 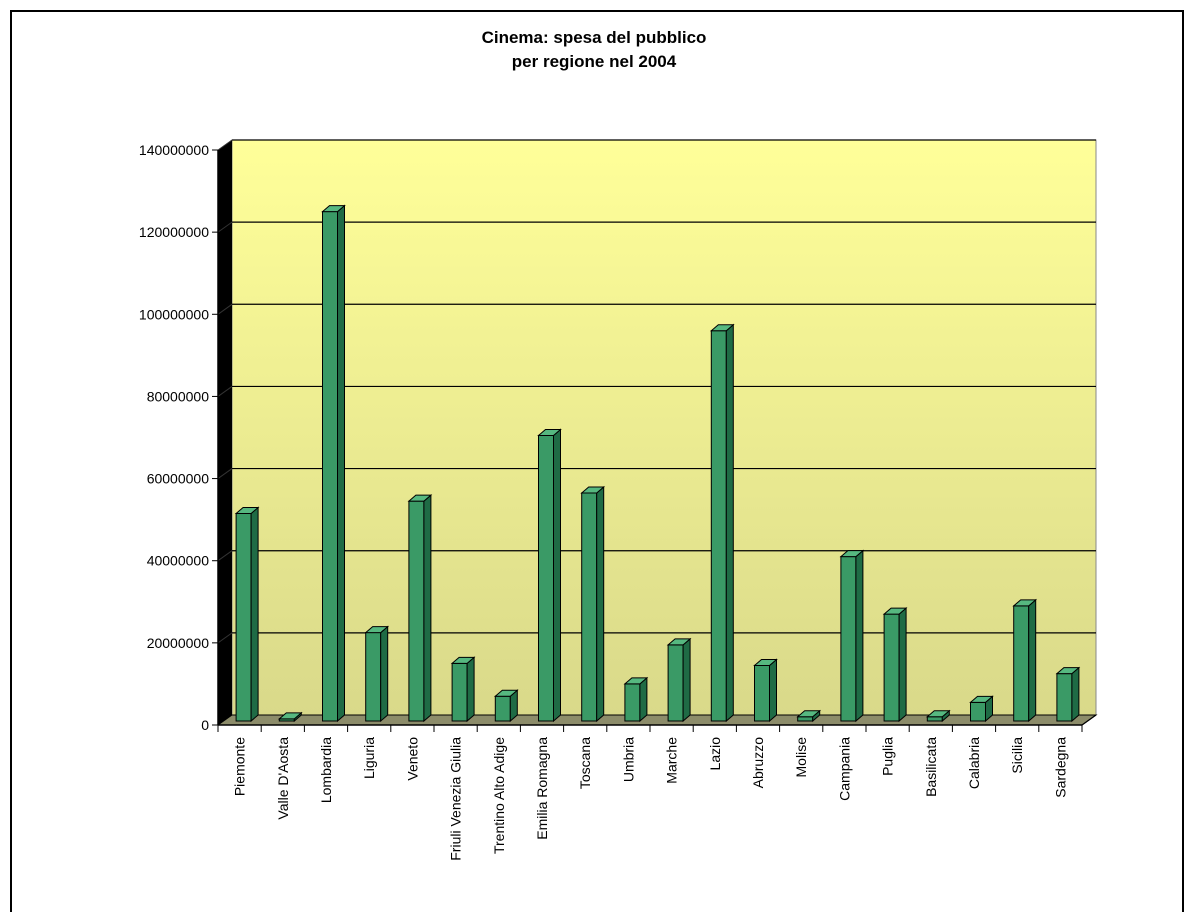 I want to click on x-tick-label: Friuli Venezia Giulia, so click(x=456, y=799).